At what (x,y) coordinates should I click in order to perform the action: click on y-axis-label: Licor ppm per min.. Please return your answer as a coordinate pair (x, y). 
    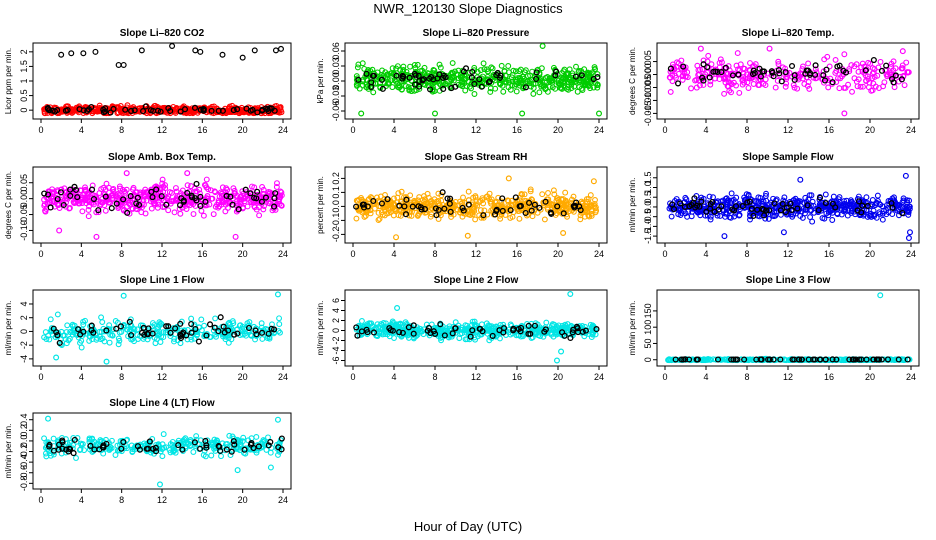
    Looking at the image, I should click on (8, 81).